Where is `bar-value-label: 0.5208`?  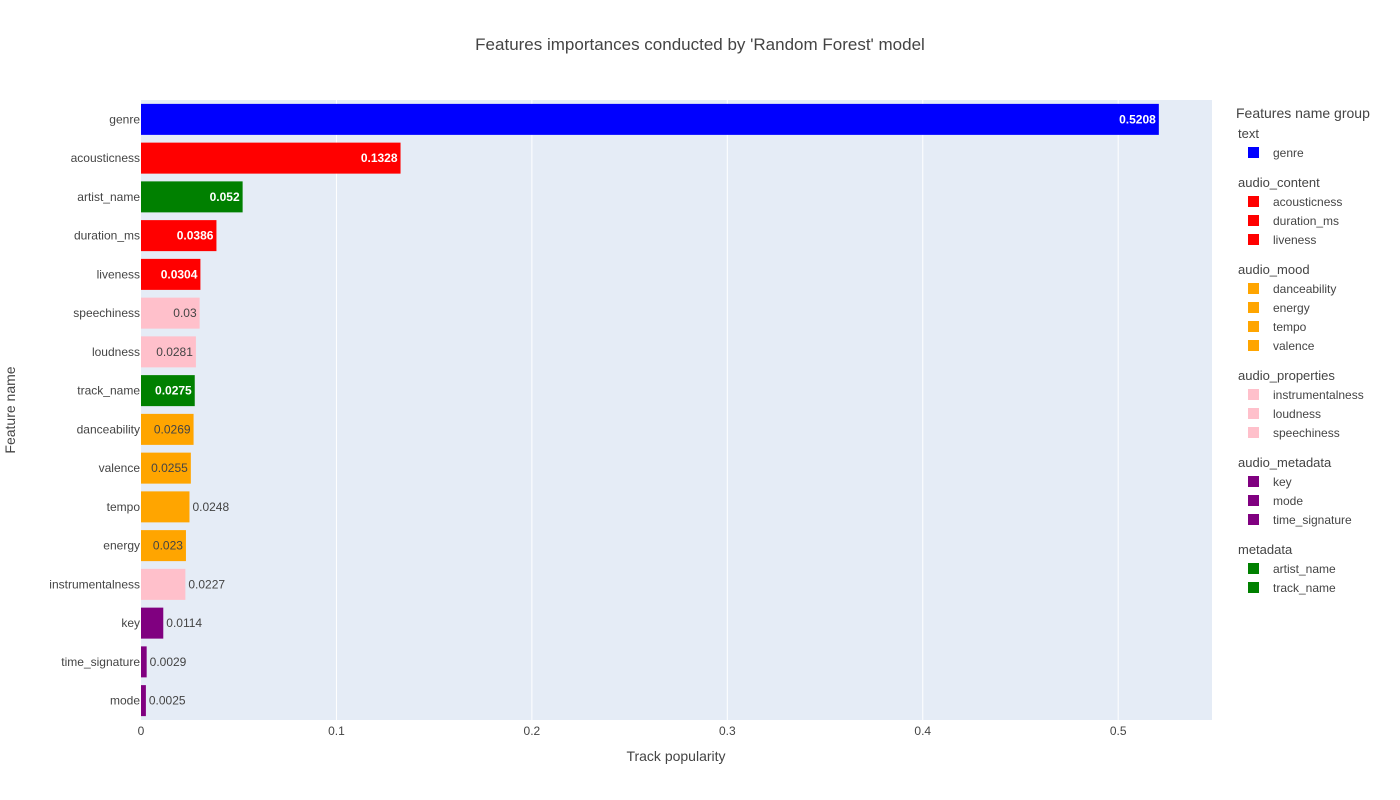
bar-value-label: 0.5208 is located at coordinates (1137, 119).